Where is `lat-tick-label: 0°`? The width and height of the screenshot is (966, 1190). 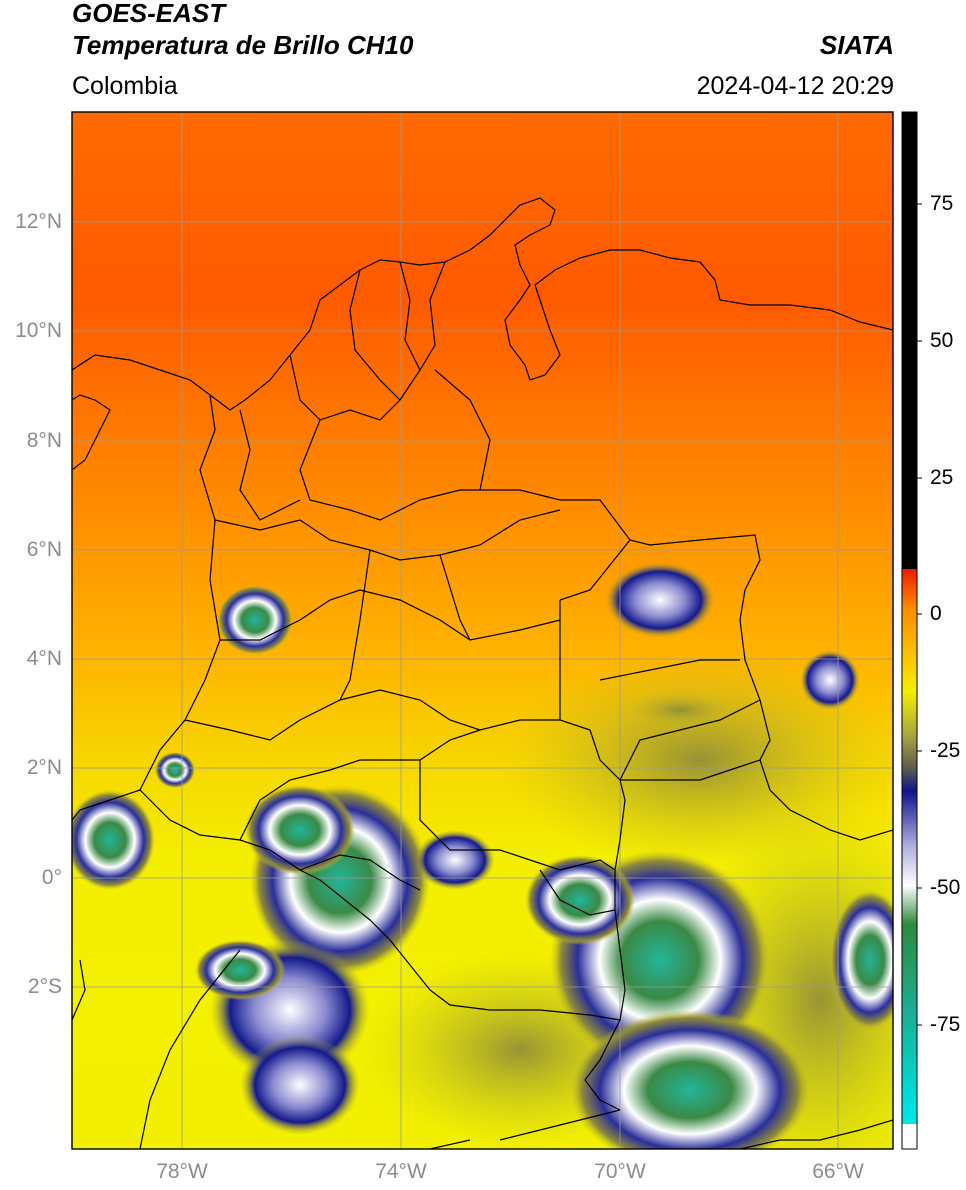
lat-tick-label: 0° is located at coordinates (51, 877).